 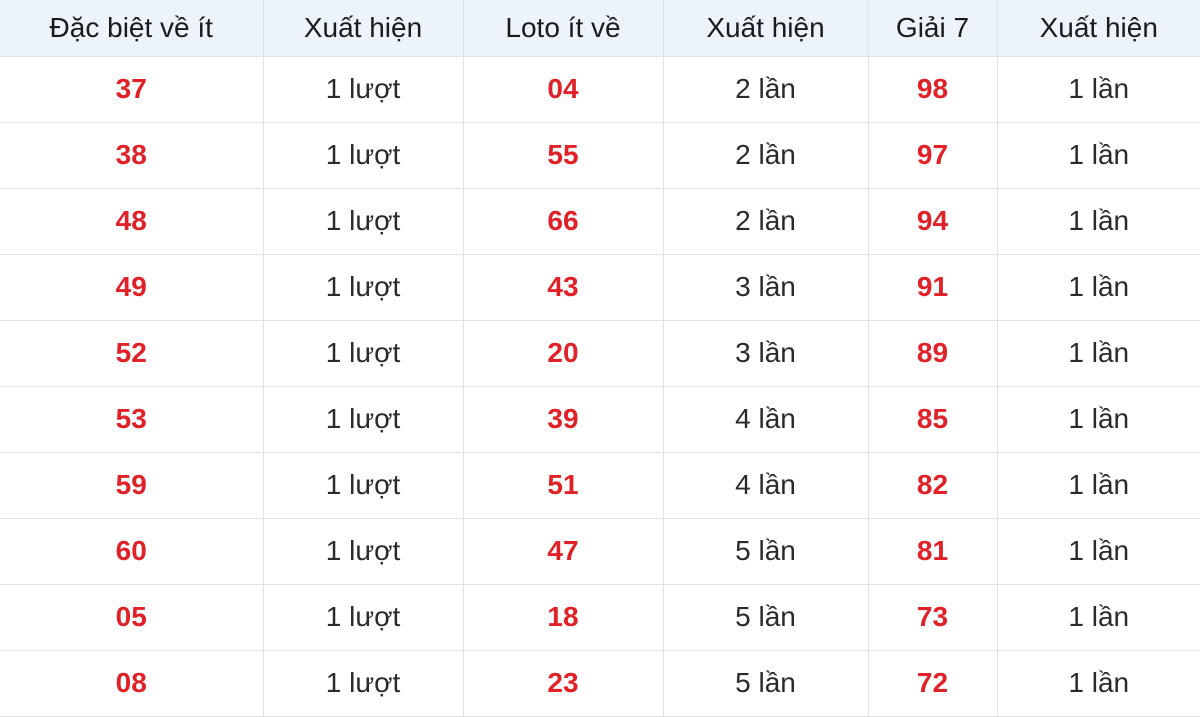 I want to click on number-cell: 94, so click(x=932, y=221).